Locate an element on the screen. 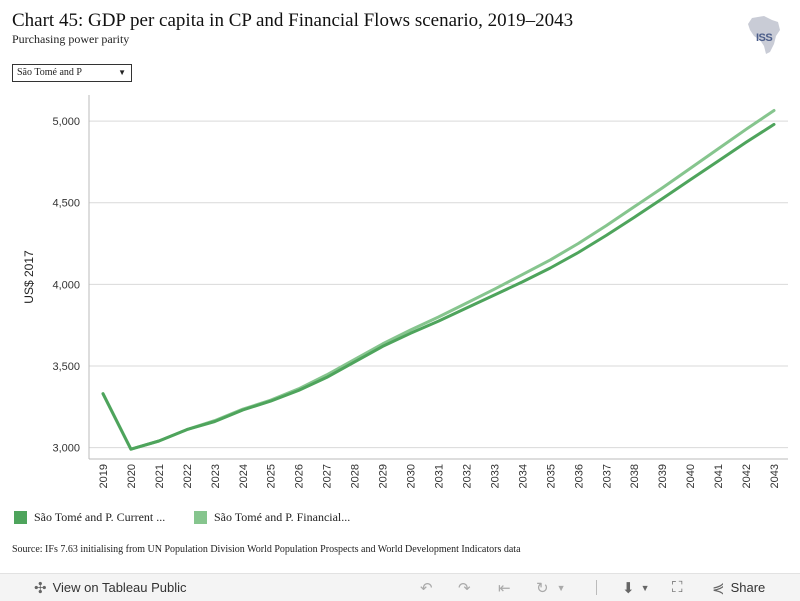 The height and width of the screenshot is (601, 800). x-tick-label: 2021 is located at coordinates (160, 476).